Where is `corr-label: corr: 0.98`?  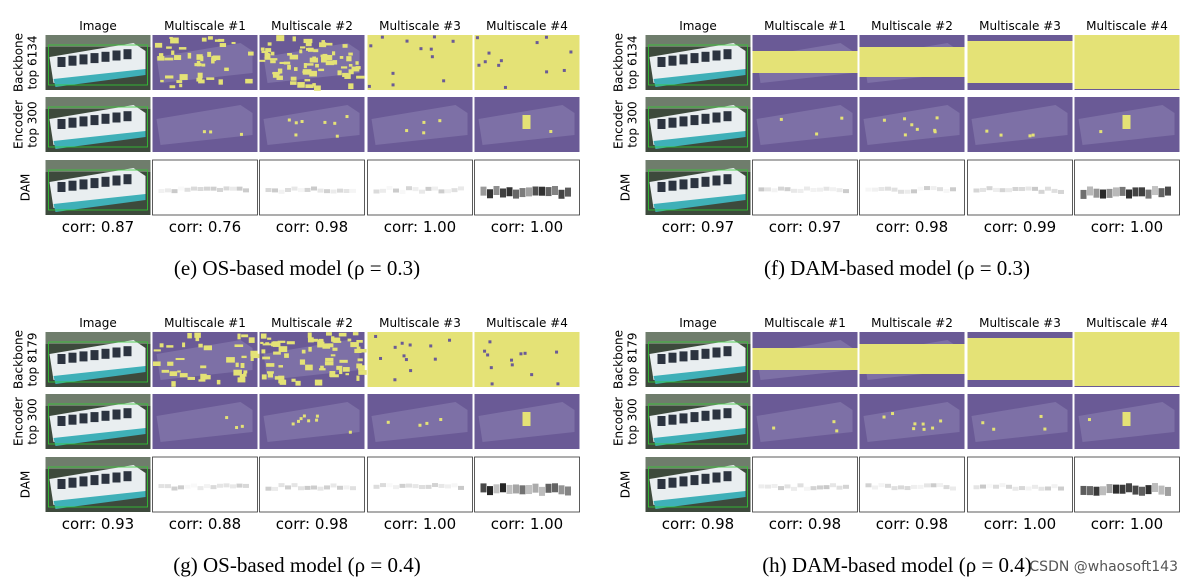 corr-label: corr: 0.98 is located at coordinates (312, 524).